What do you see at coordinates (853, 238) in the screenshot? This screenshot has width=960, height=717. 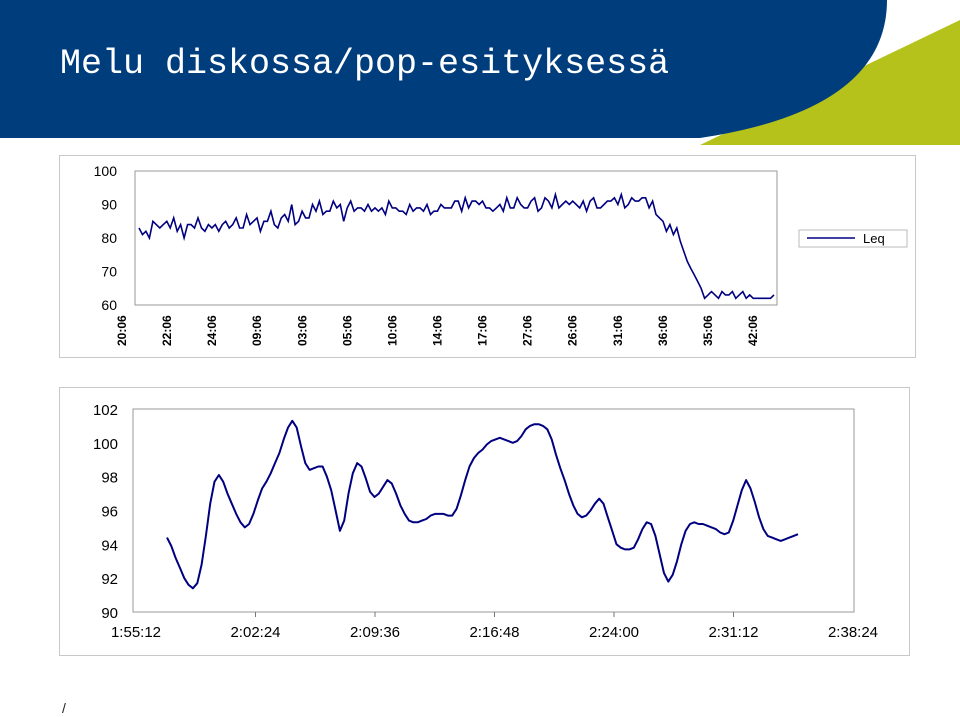 I see `legend: Leq` at bounding box center [853, 238].